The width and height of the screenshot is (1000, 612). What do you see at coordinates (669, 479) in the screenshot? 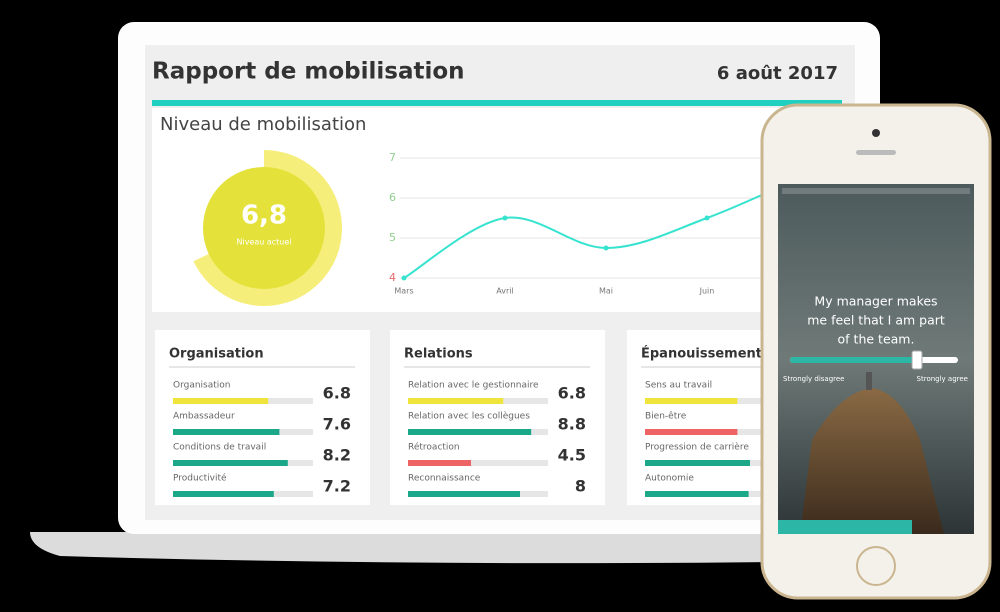
I see `item-label: Autonomie` at bounding box center [669, 479].